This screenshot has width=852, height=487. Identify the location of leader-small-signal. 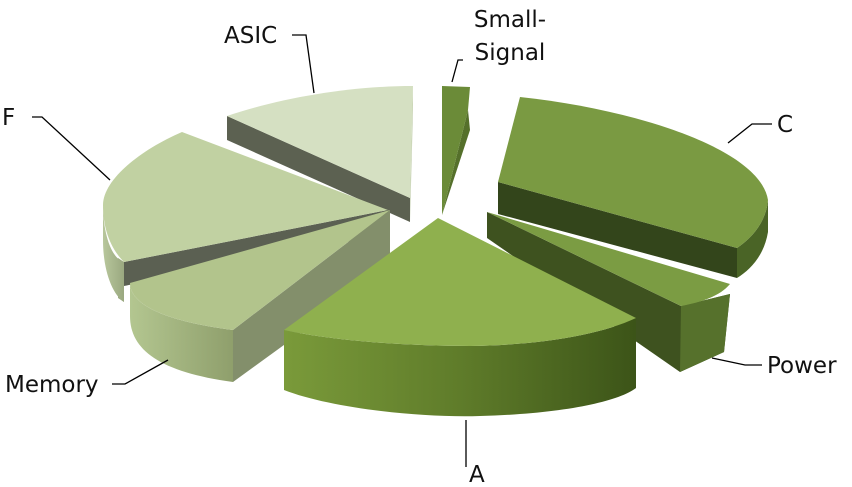
(457, 71).